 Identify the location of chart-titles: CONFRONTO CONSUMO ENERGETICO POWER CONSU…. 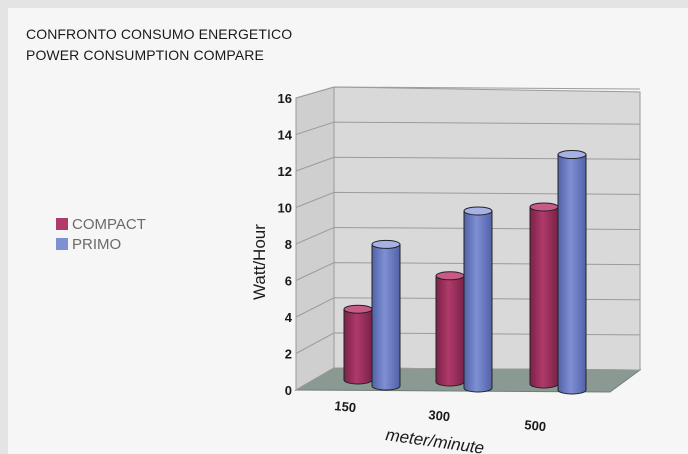
(159, 45).